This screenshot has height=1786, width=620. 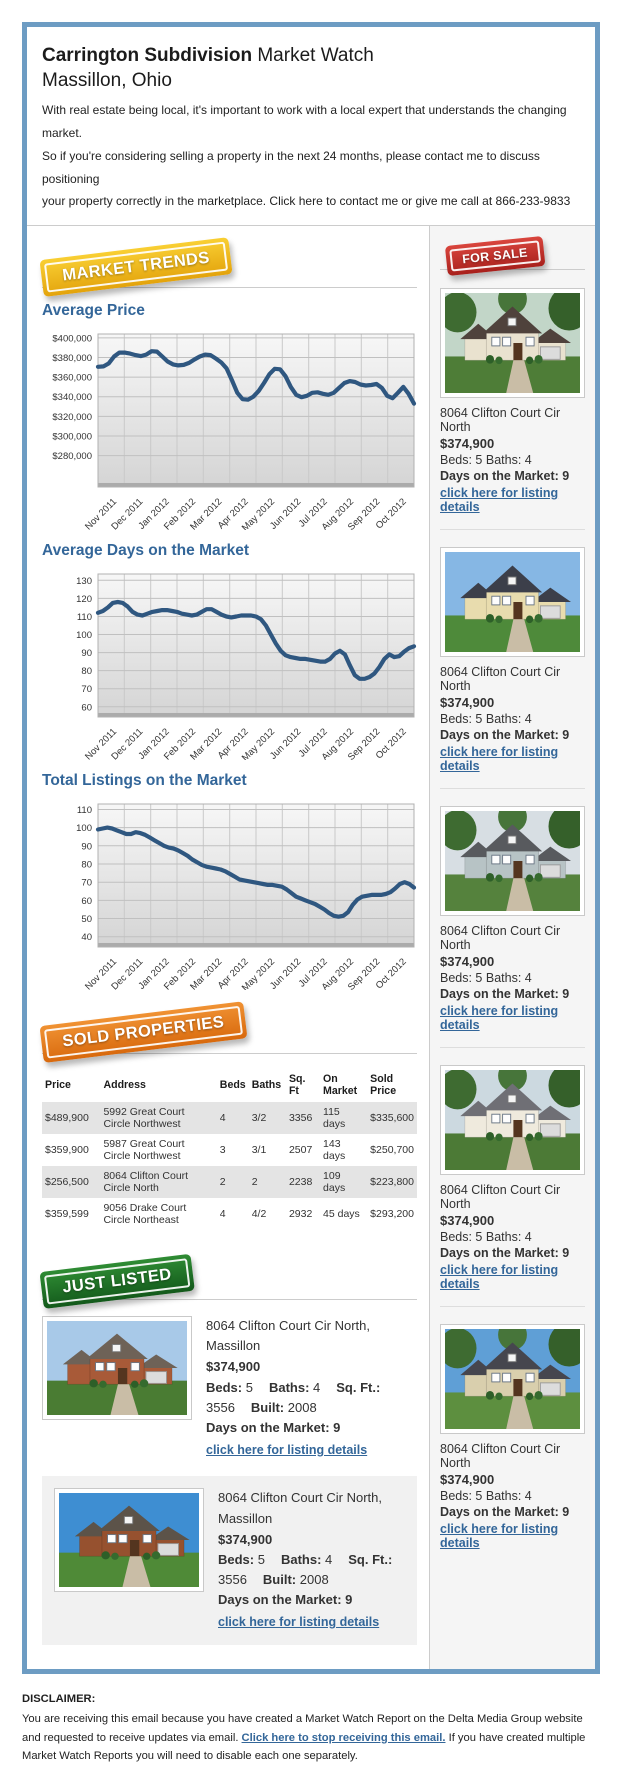 What do you see at coordinates (143, 1032) in the screenshot?
I see `sold-properties-badge: SOLD PROPERTIES` at bounding box center [143, 1032].